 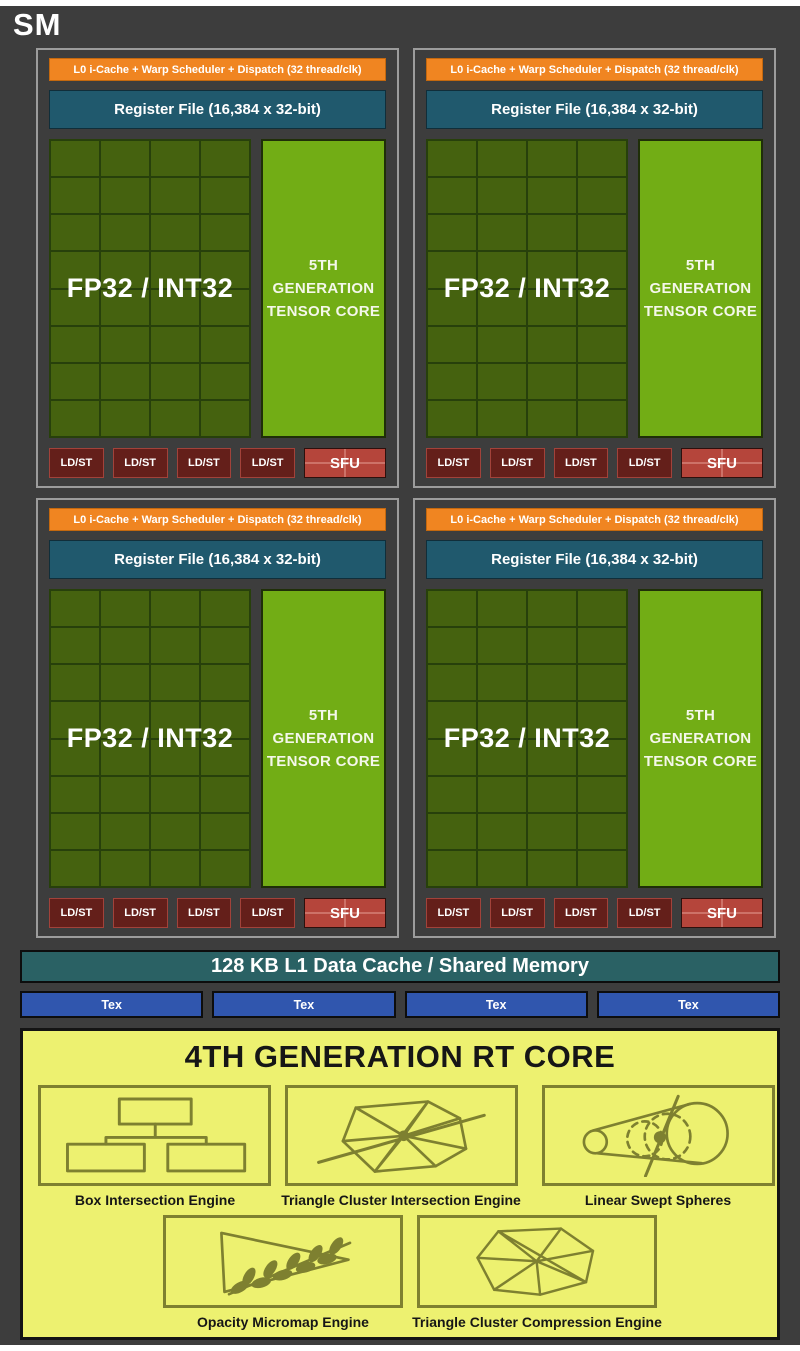 What do you see at coordinates (400, 1056) in the screenshot?
I see `rt-core-title: 4TH GENERATION RT CORE` at bounding box center [400, 1056].